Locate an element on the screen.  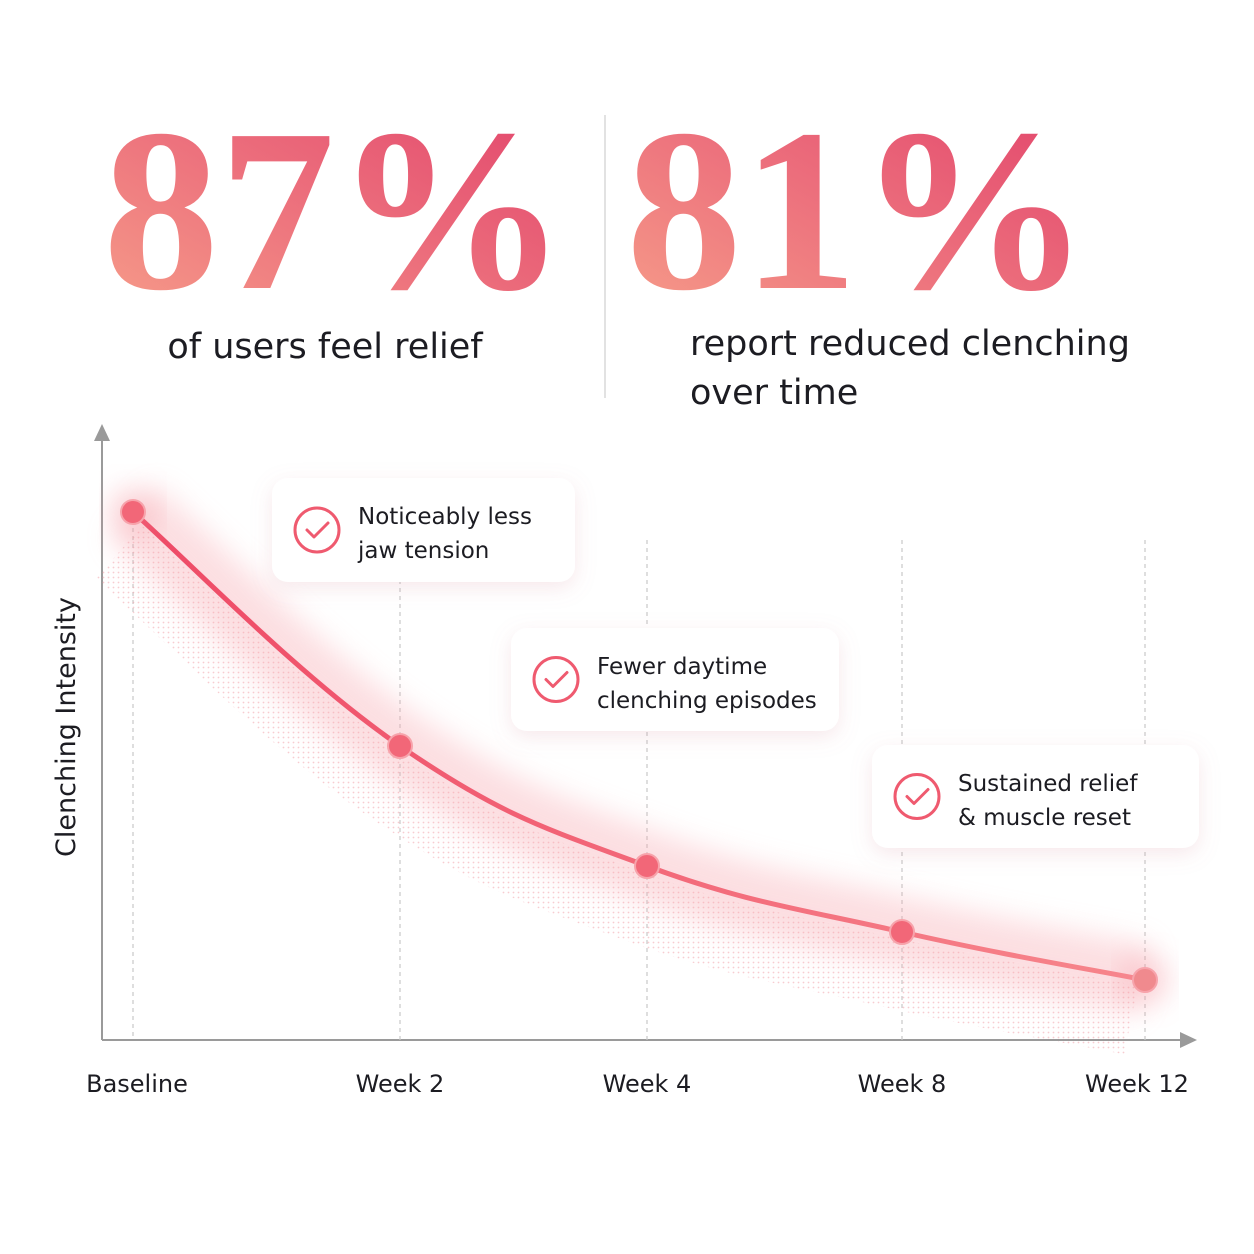
x-tick-label: Week 2 is located at coordinates (400, 1084).